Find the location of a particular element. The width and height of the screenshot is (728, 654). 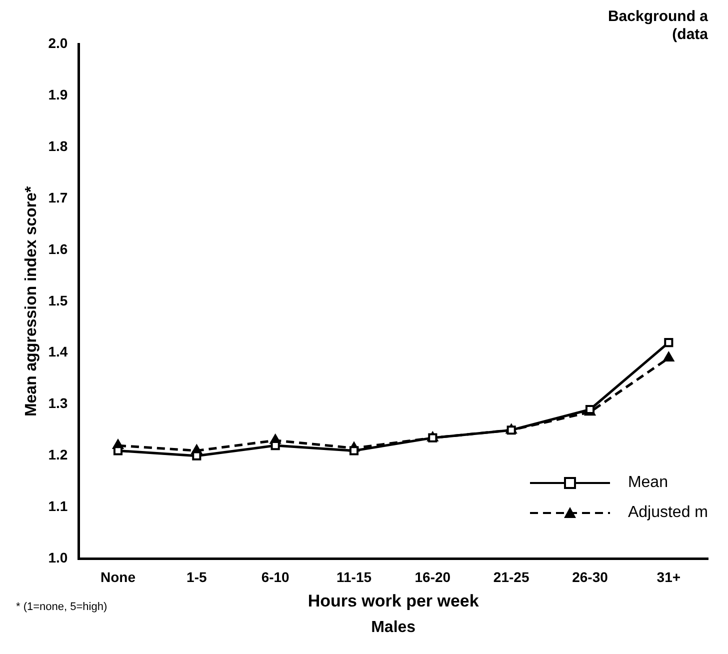

chart-title: Background a is located at coordinates (658, 17).